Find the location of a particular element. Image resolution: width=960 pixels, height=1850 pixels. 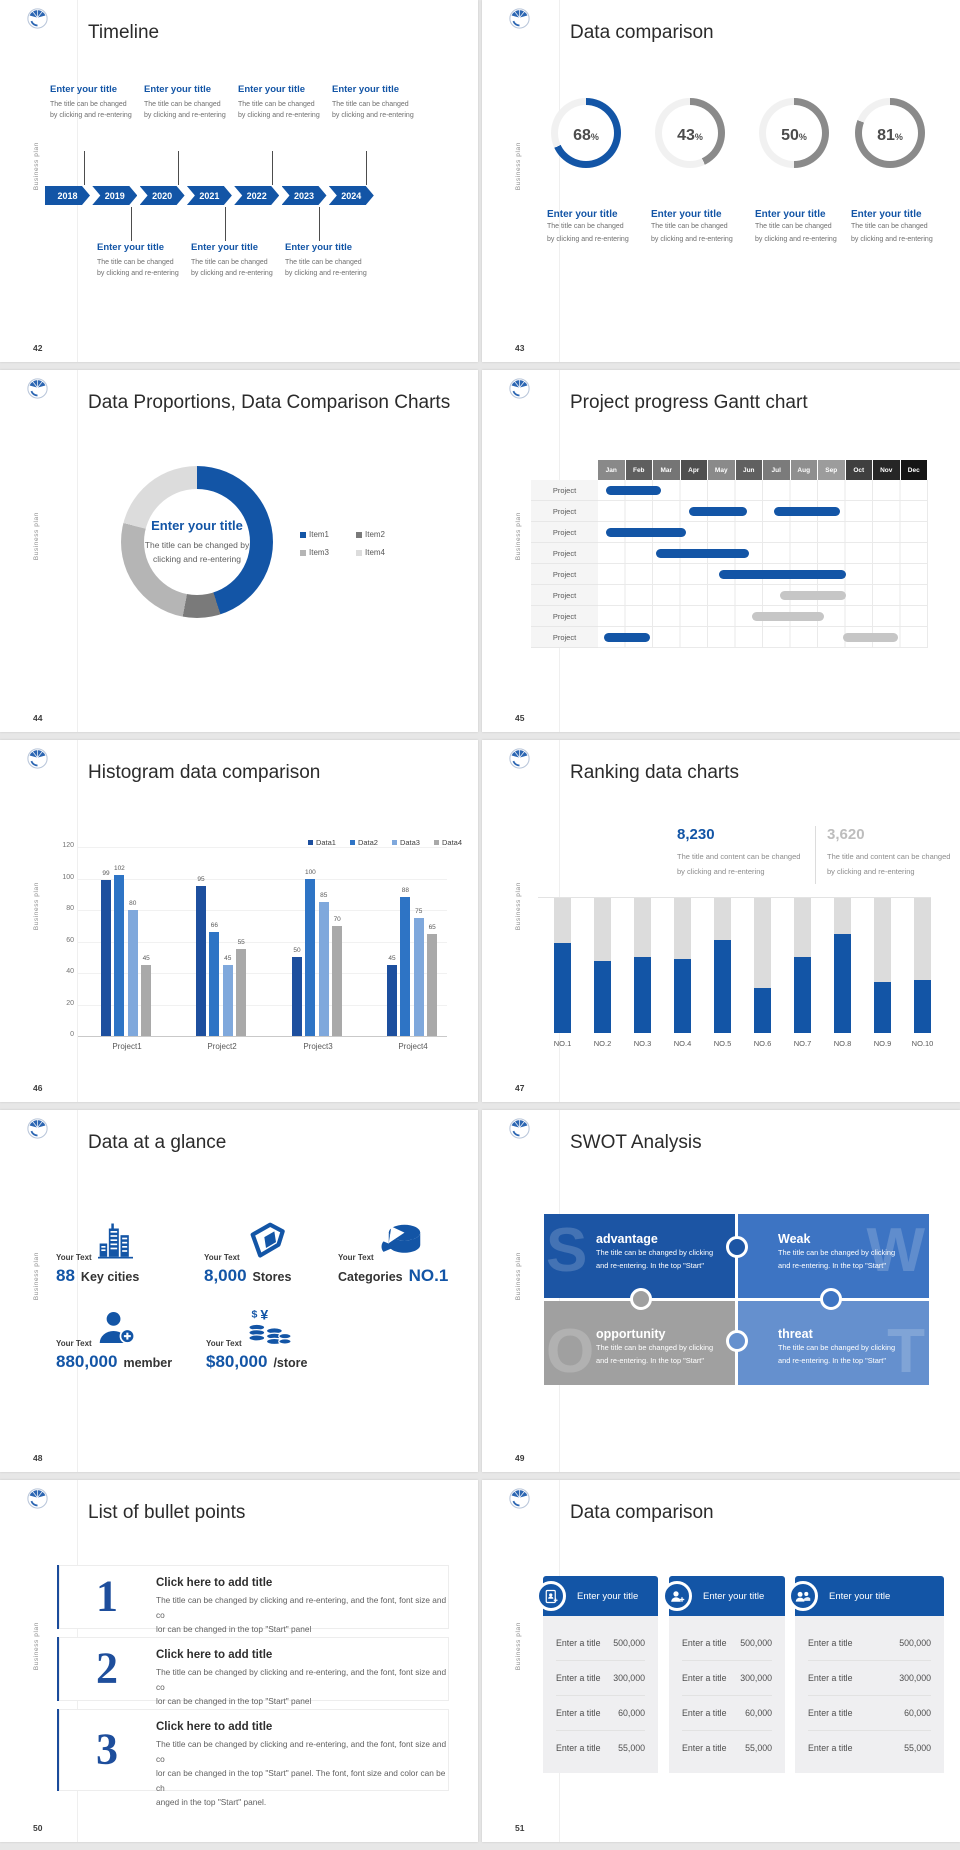

stat-desc: The title and content can be changed is located at coordinates (889, 856).